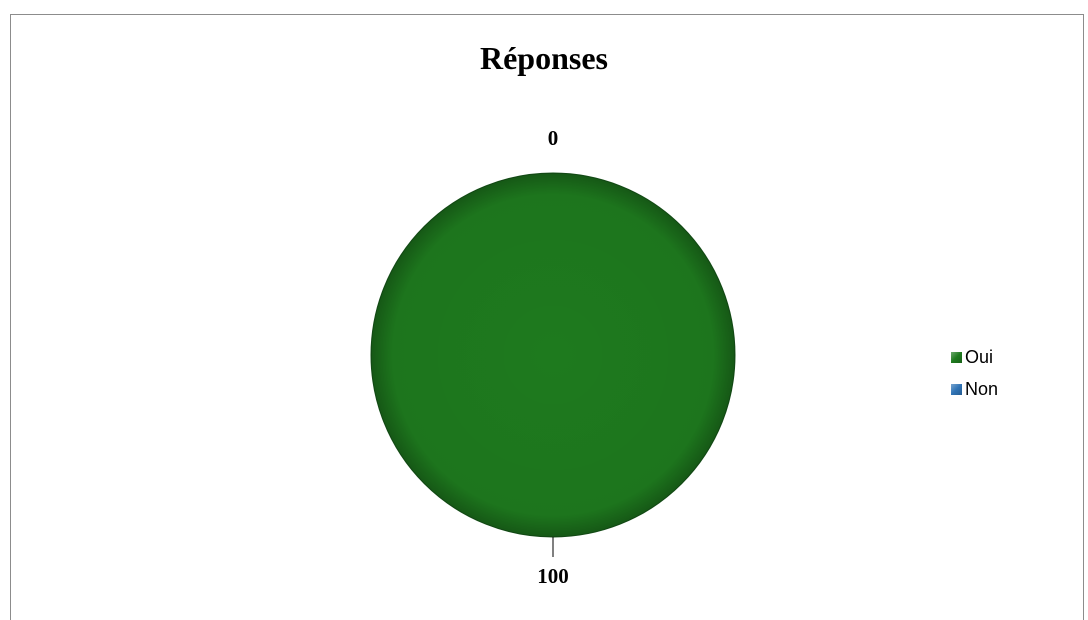  I want to click on legend-item-non: Non, so click(974, 389).